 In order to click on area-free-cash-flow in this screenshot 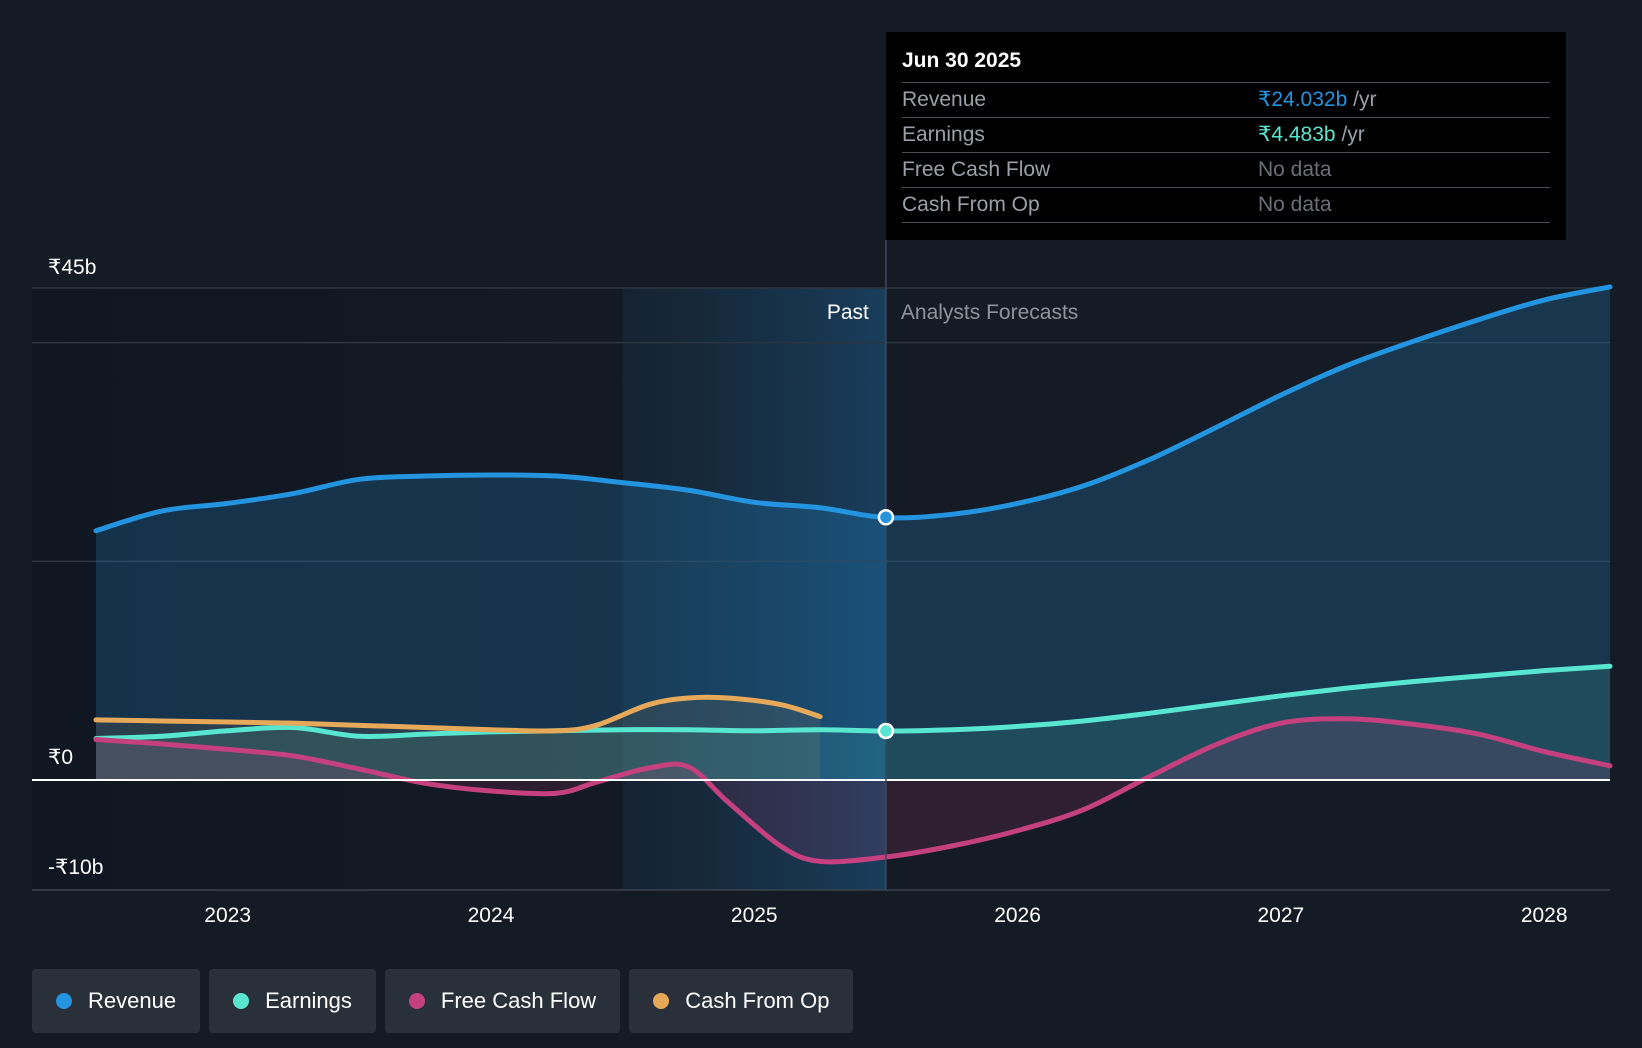, I will do `click(853, 790)`.